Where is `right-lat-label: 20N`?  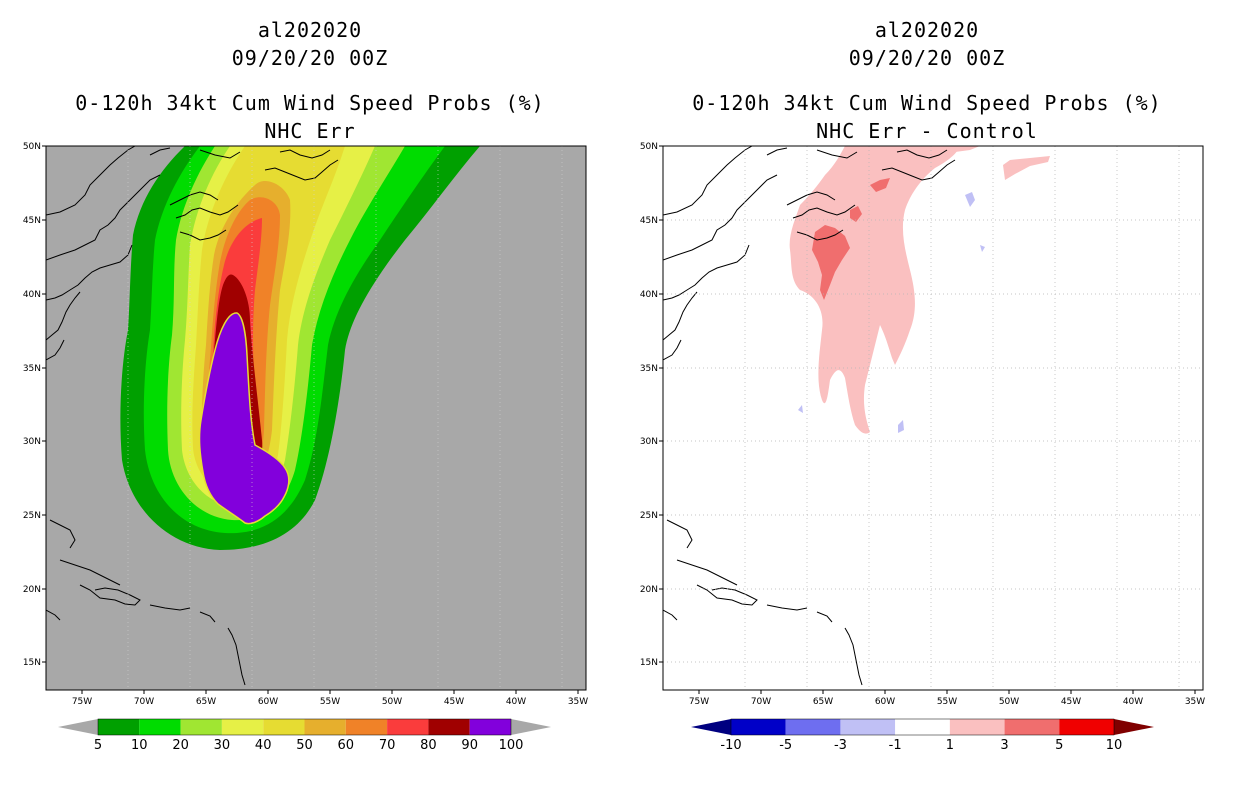 right-lat-label: 20N is located at coordinates (649, 590).